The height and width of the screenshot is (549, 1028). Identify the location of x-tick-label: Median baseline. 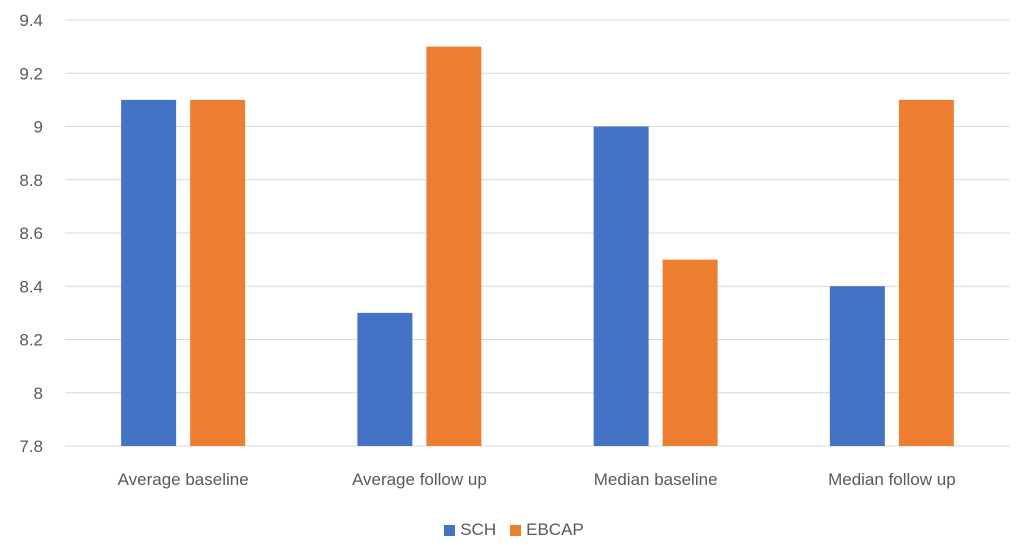
(656, 479).